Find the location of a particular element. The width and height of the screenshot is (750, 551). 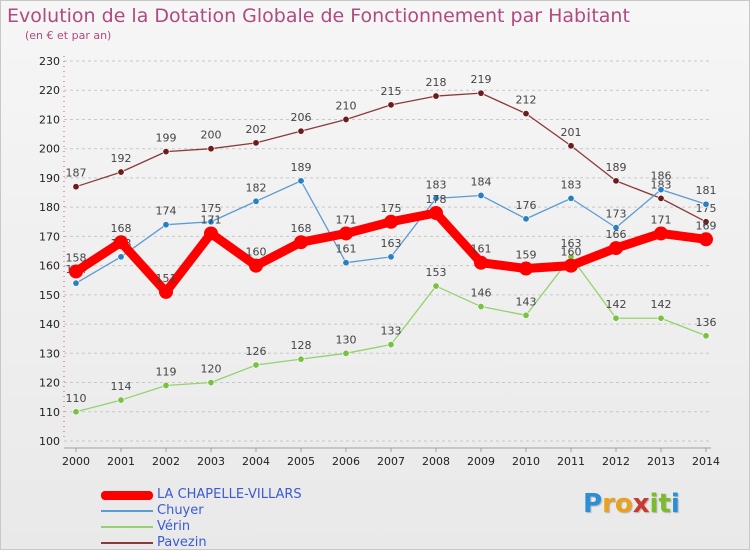

x-tick-label: 2000 is located at coordinates (76, 461).